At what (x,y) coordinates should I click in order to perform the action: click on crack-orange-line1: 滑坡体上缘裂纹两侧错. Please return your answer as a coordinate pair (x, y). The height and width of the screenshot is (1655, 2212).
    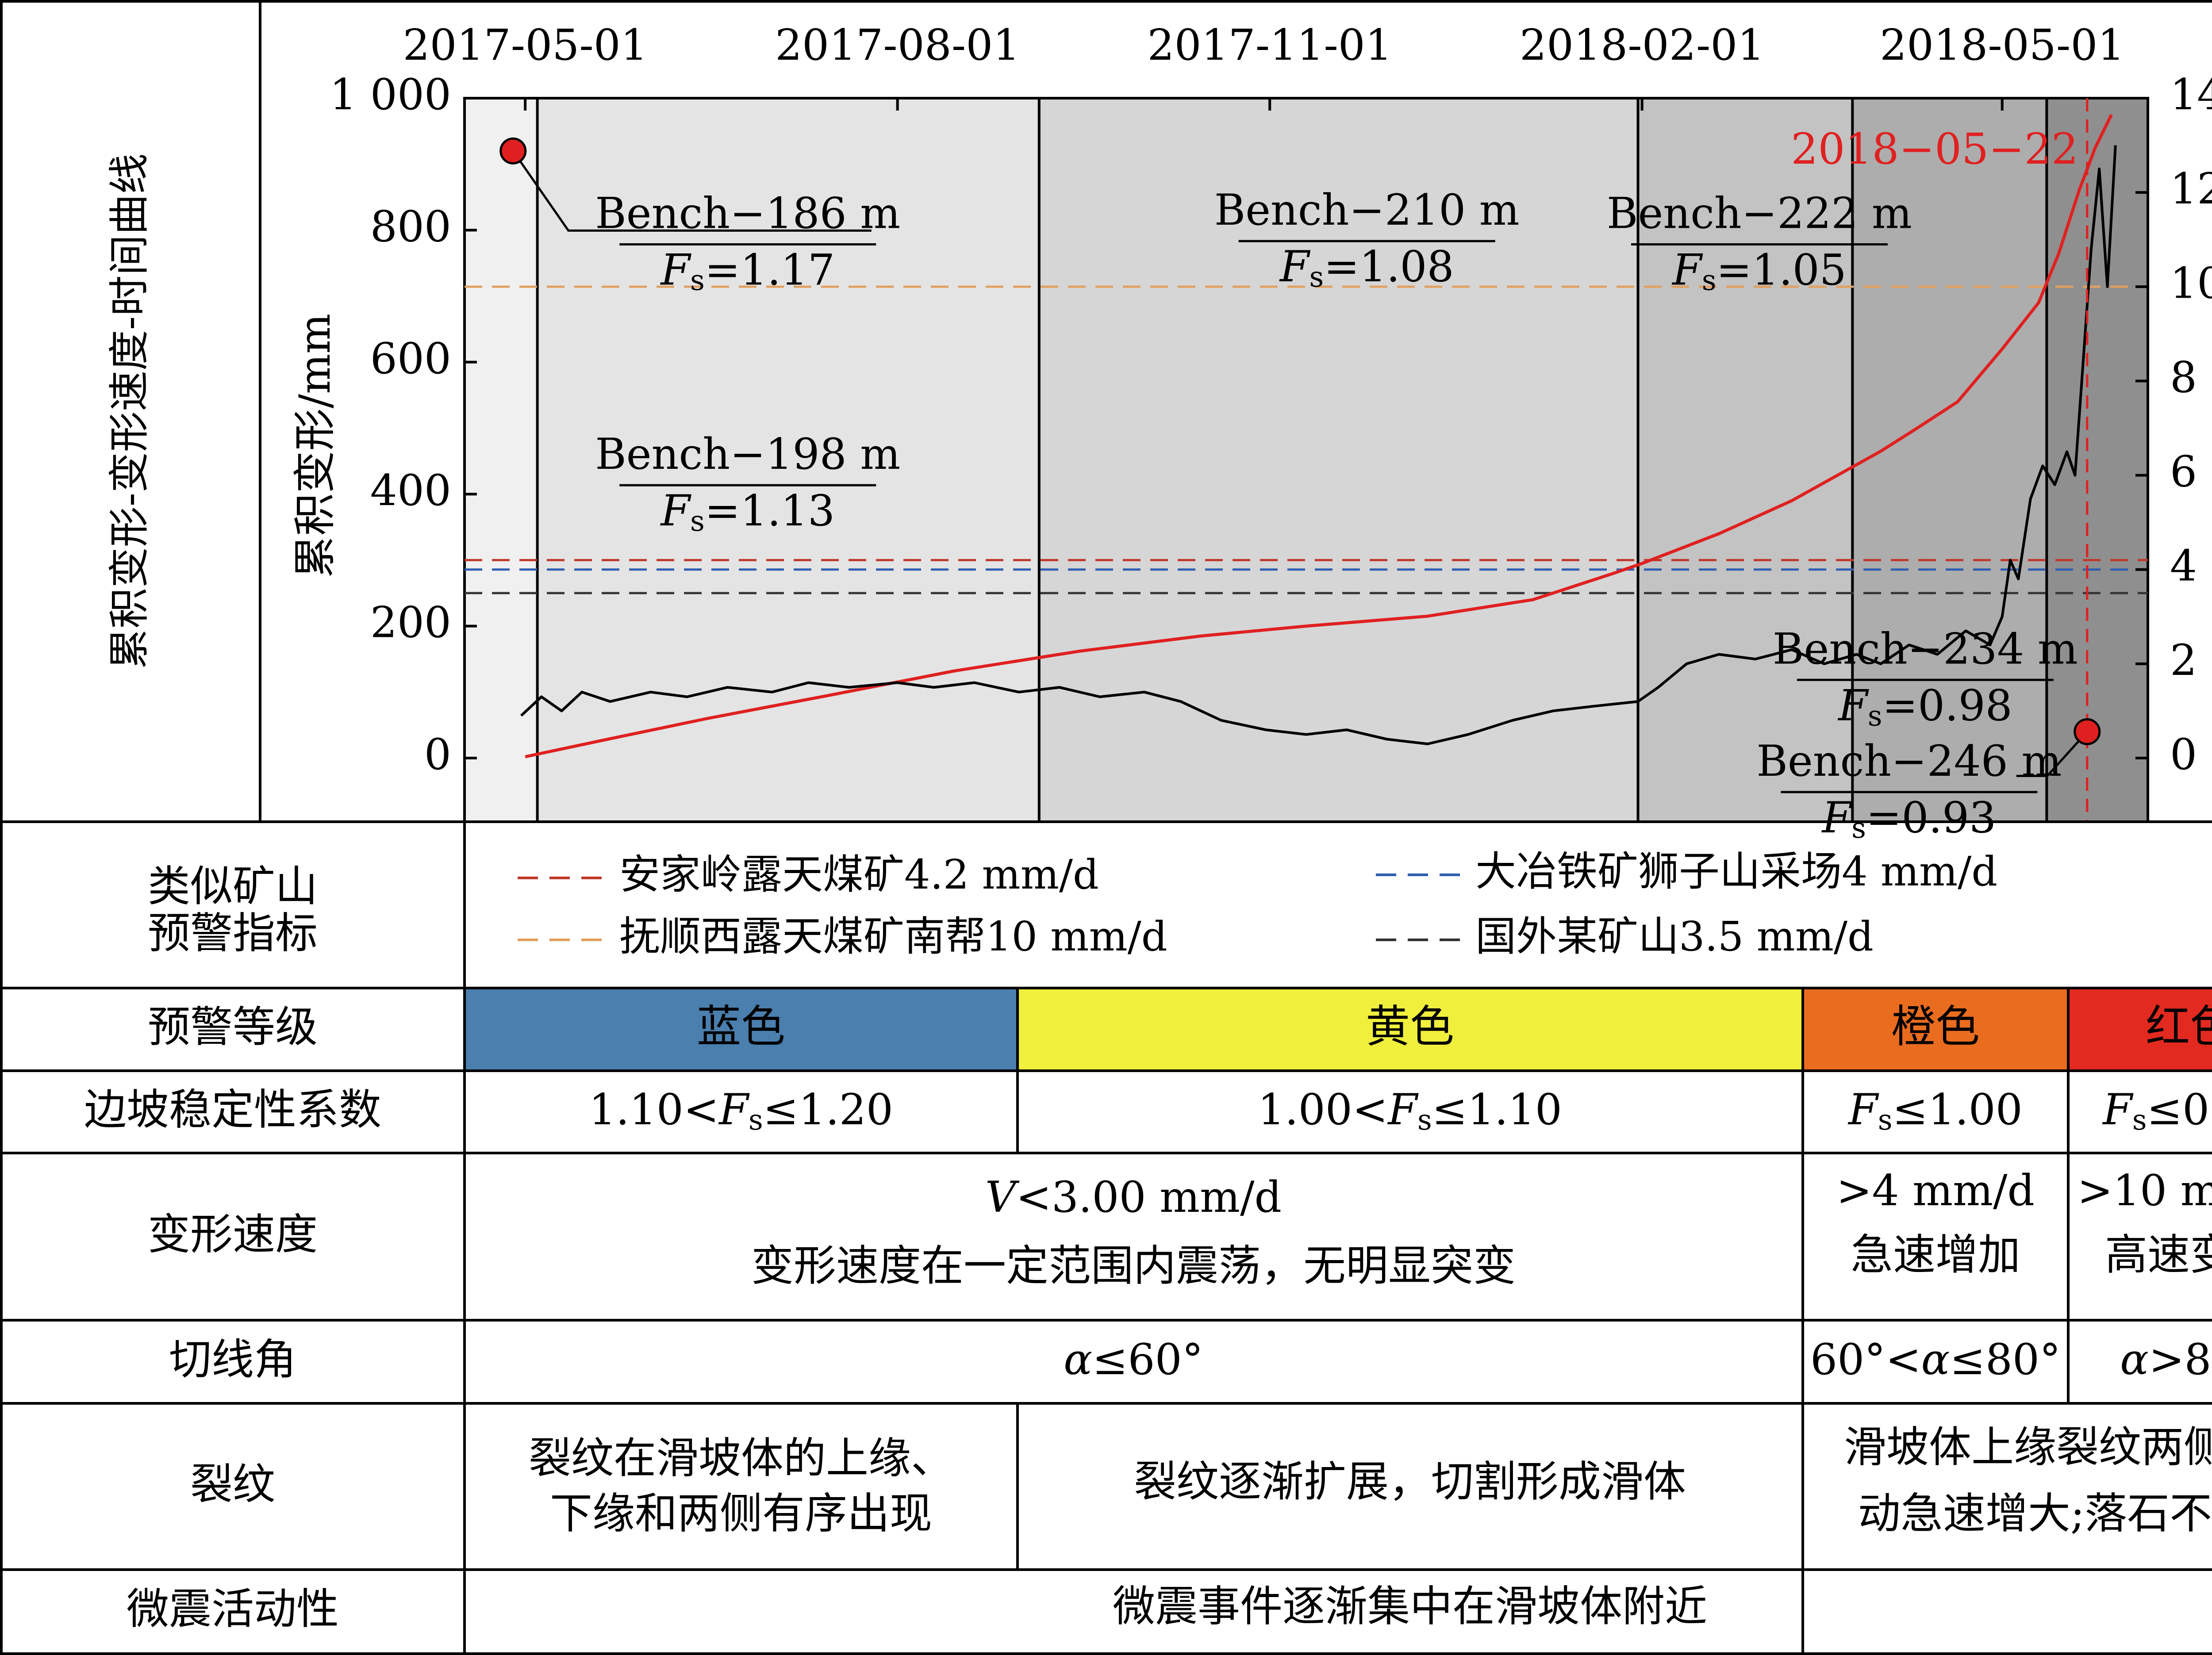
    Looking at the image, I should click on (2028, 1447).